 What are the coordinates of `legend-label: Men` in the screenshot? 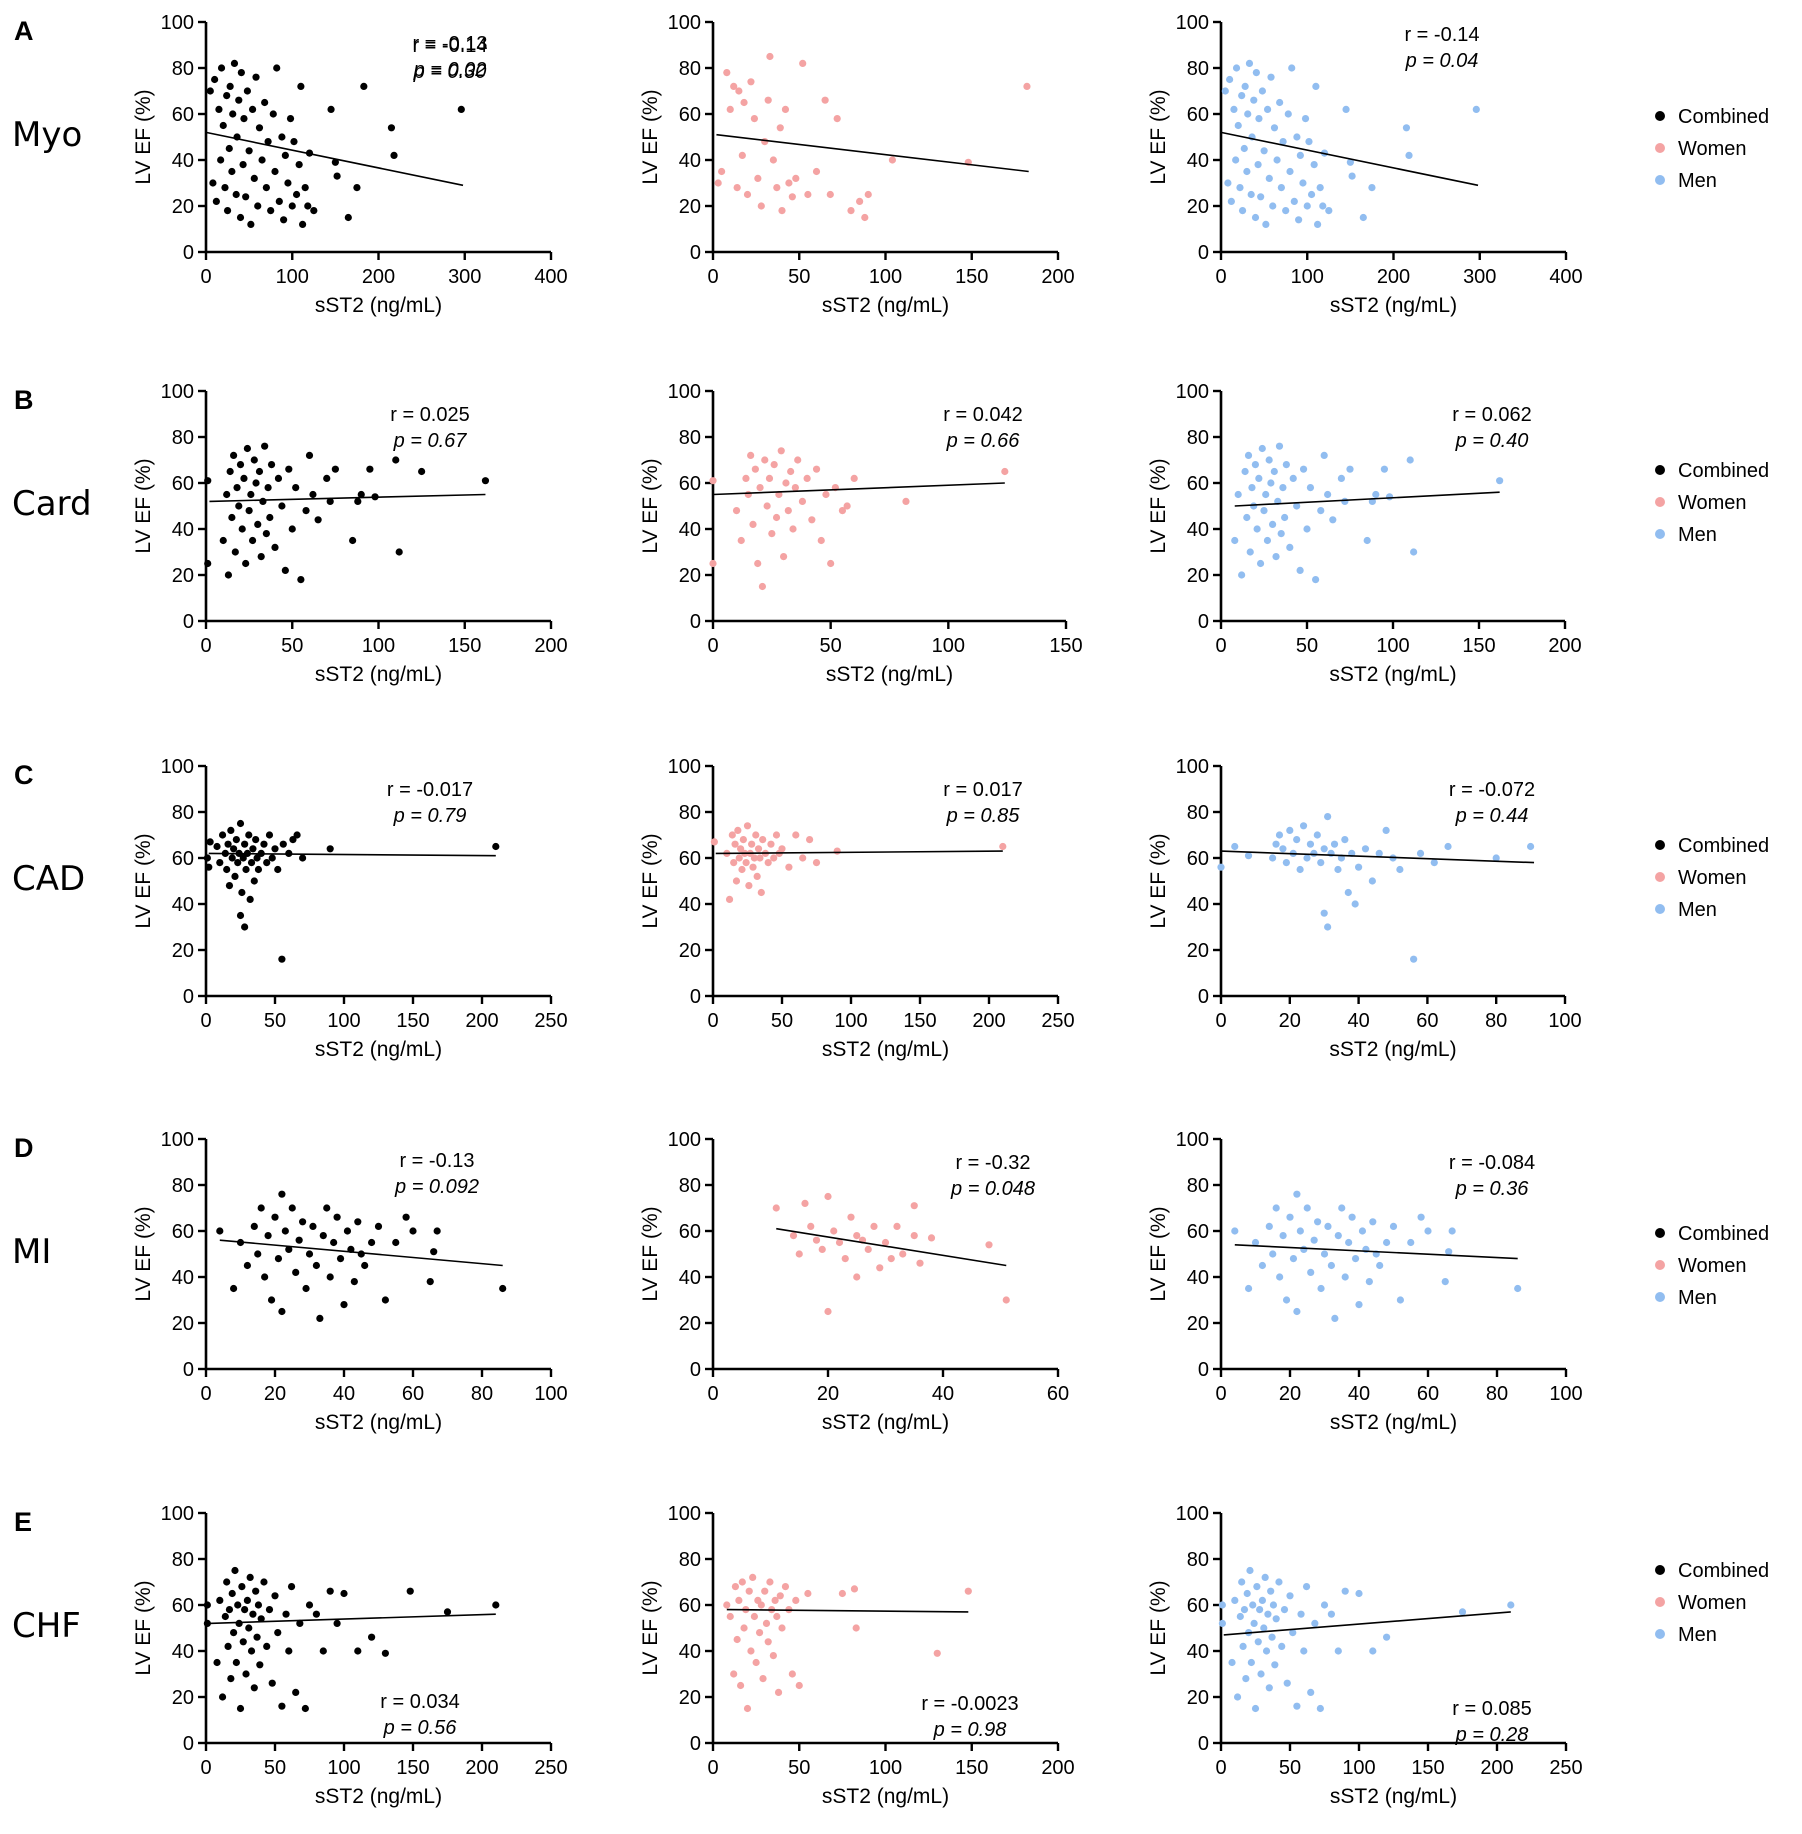 It's located at (1697, 535).